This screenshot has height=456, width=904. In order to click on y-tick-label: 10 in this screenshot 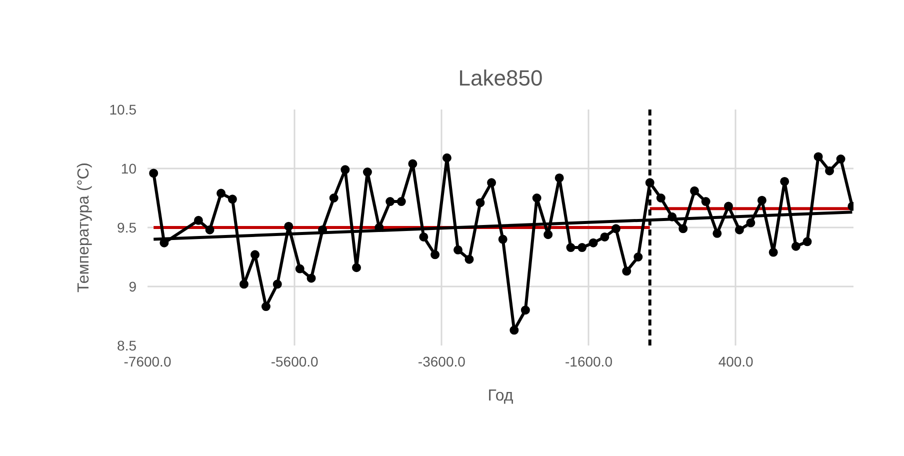, I will do `click(128, 168)`.